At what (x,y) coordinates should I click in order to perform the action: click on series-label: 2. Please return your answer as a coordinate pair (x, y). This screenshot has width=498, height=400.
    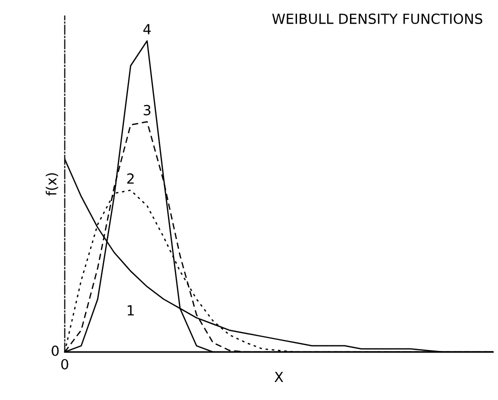
    Looking at the image, I should click on (130, 178).